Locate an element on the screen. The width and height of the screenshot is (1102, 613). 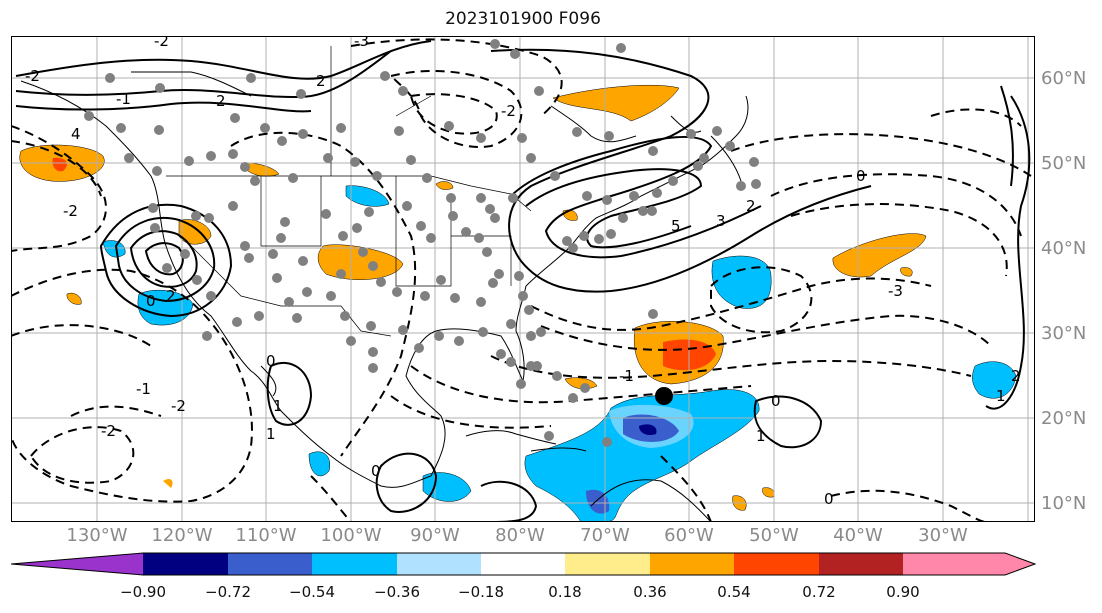
lon-label: 100°W is located at coordinates (351, 535).